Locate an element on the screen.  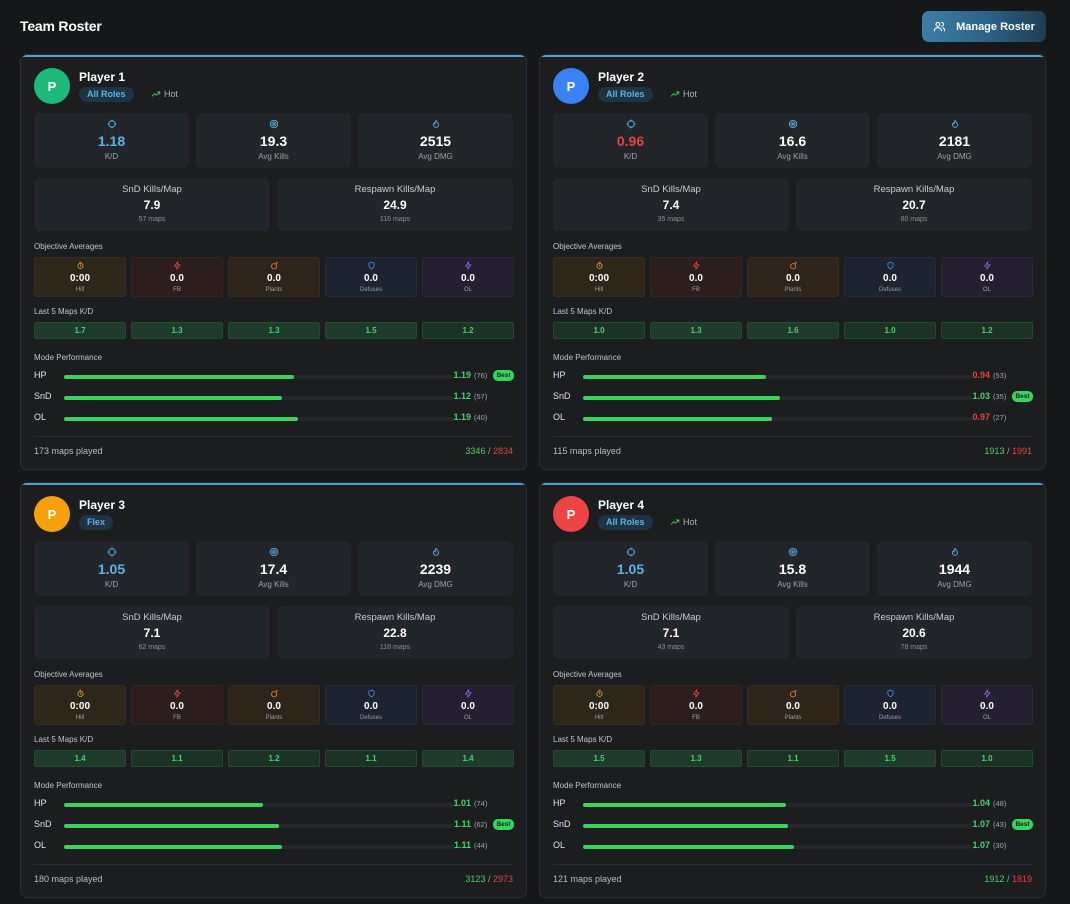
stat-value: 19.3 is located at coordinates (273, 141).